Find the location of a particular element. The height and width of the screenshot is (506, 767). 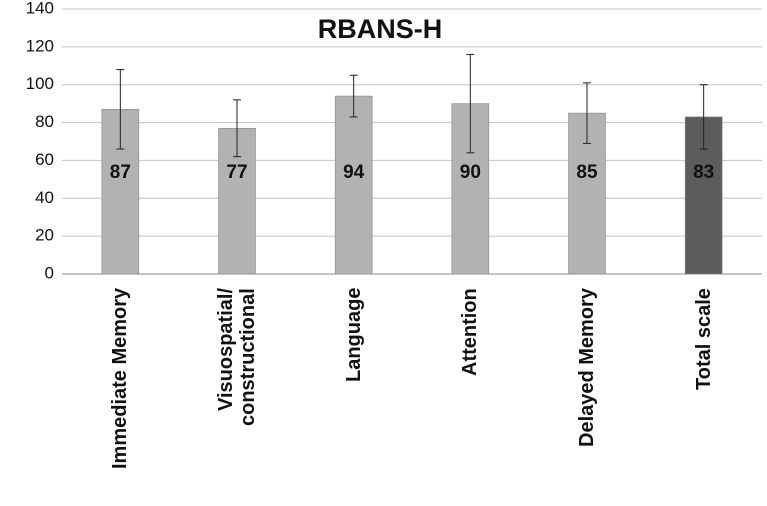

x-tick-label: Total scale is located at coordinates (703, 339).